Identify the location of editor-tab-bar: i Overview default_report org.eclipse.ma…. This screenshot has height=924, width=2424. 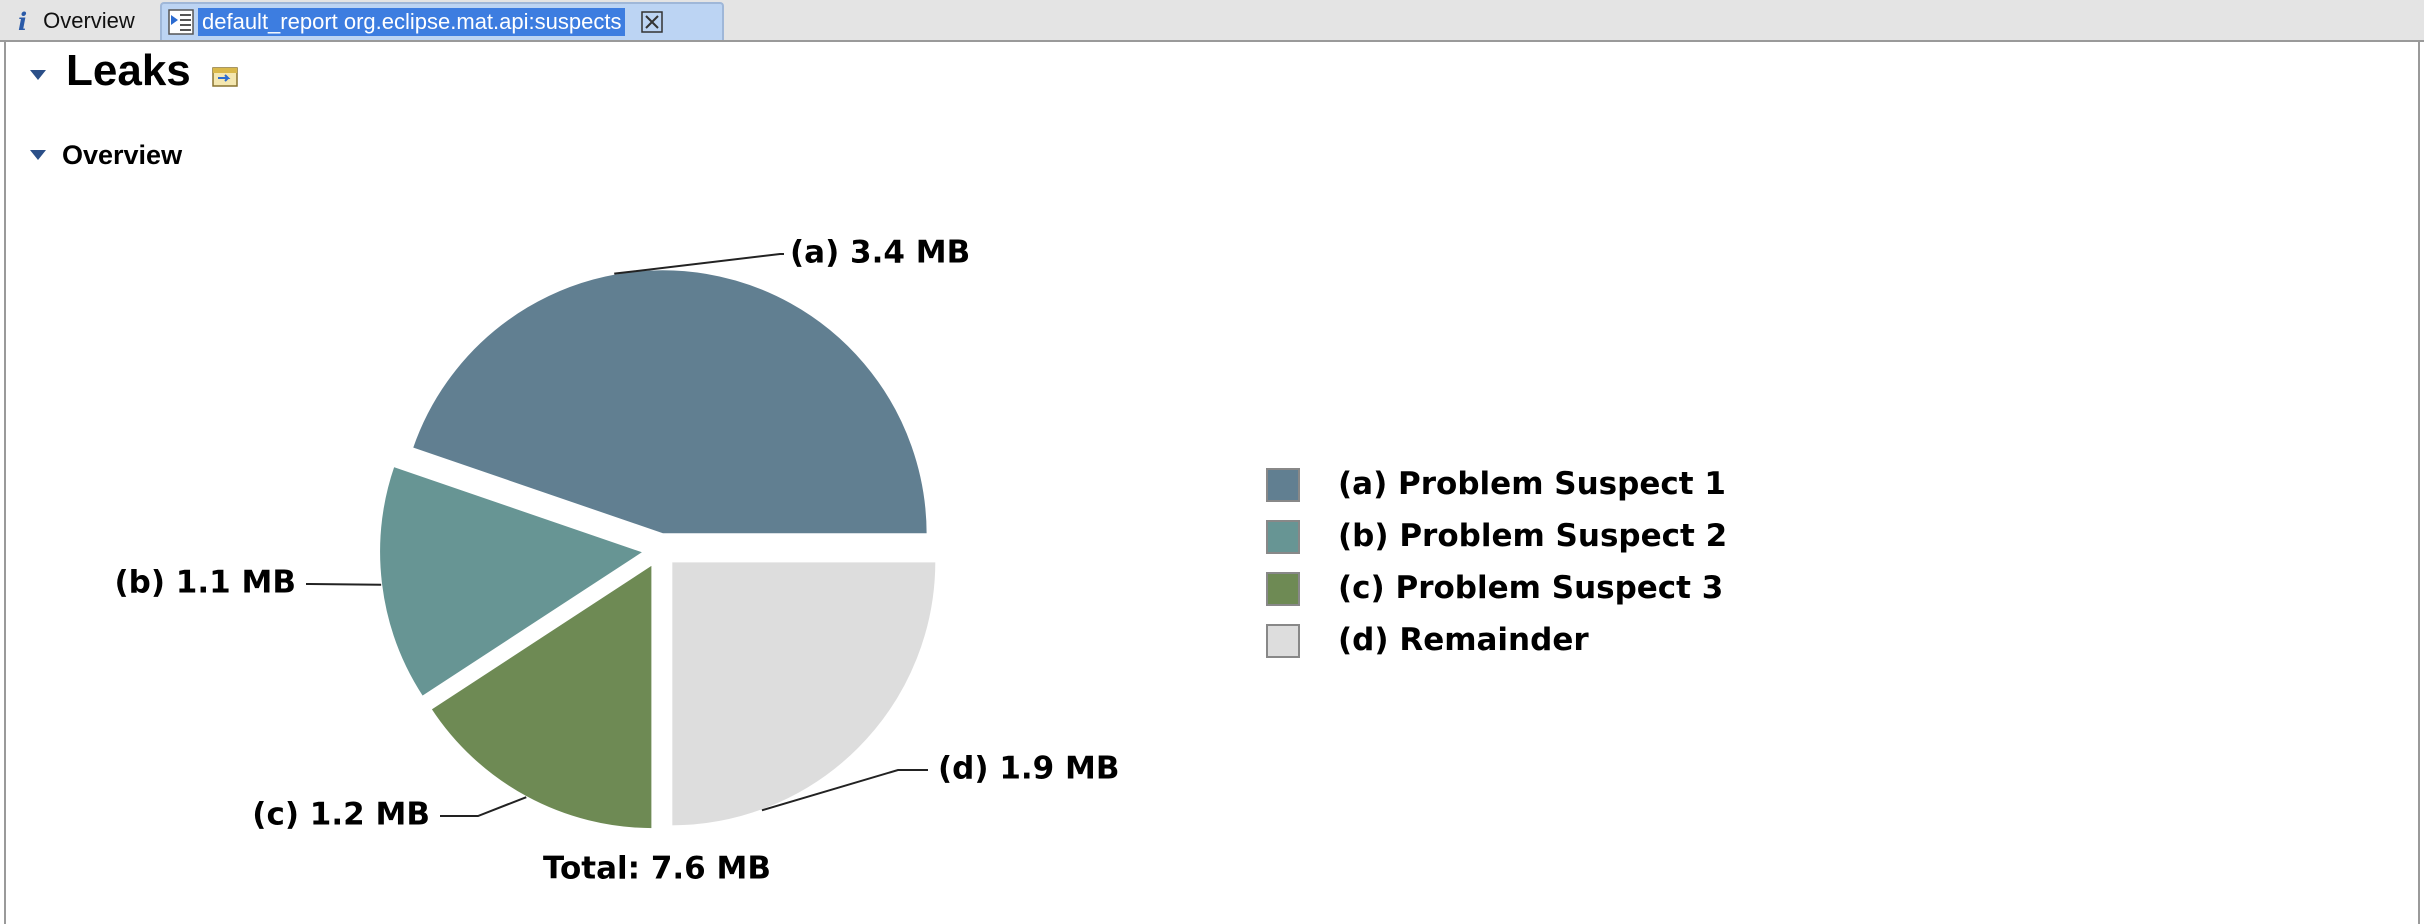
(1212, 21).